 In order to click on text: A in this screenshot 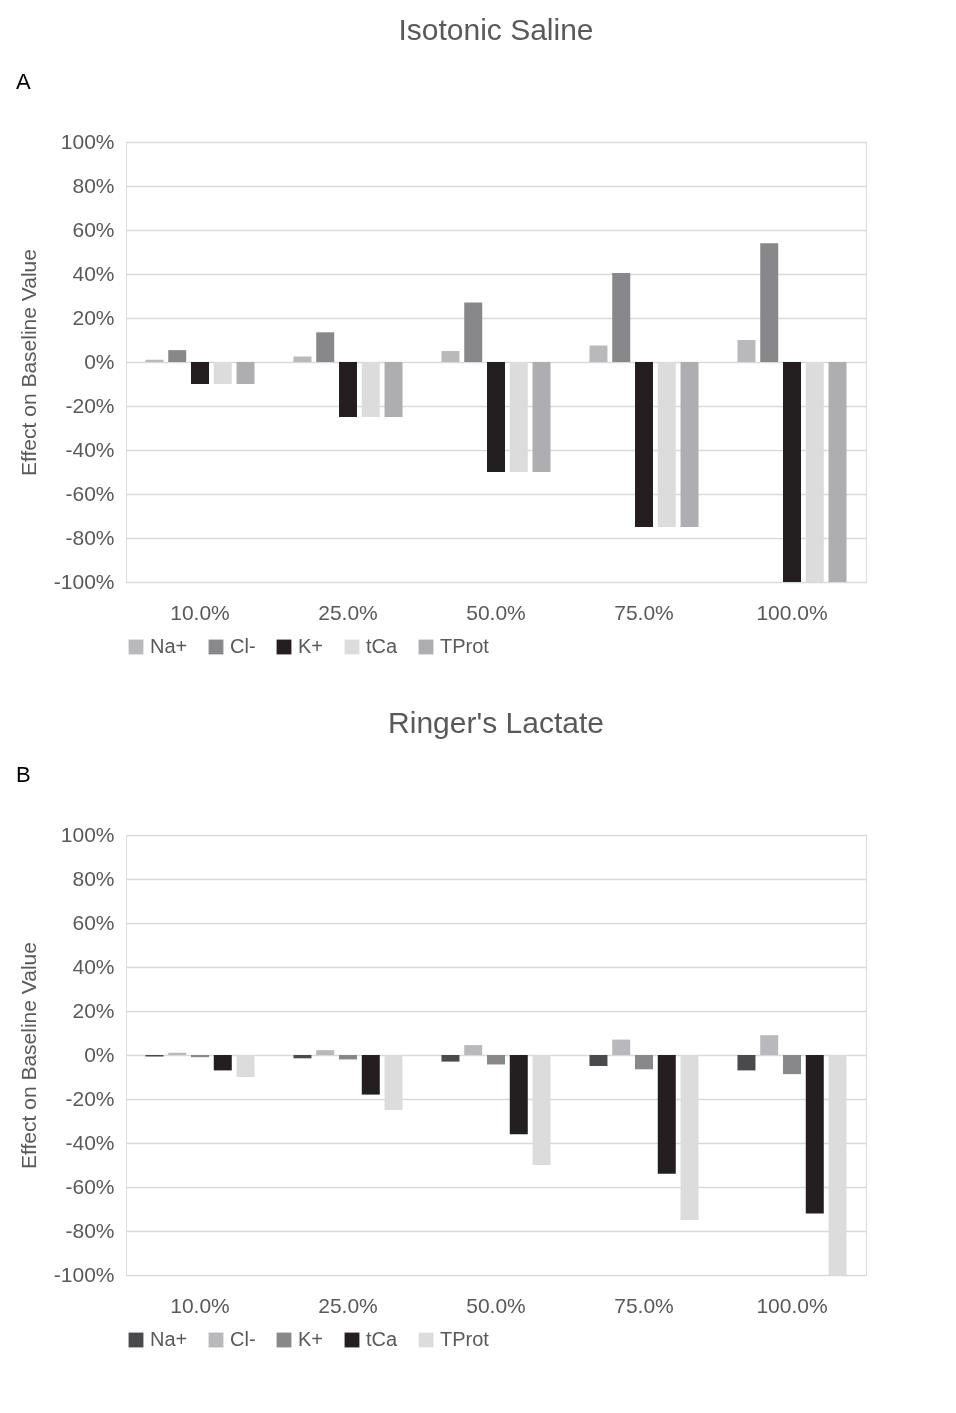, I will do `click(23, 81)`.